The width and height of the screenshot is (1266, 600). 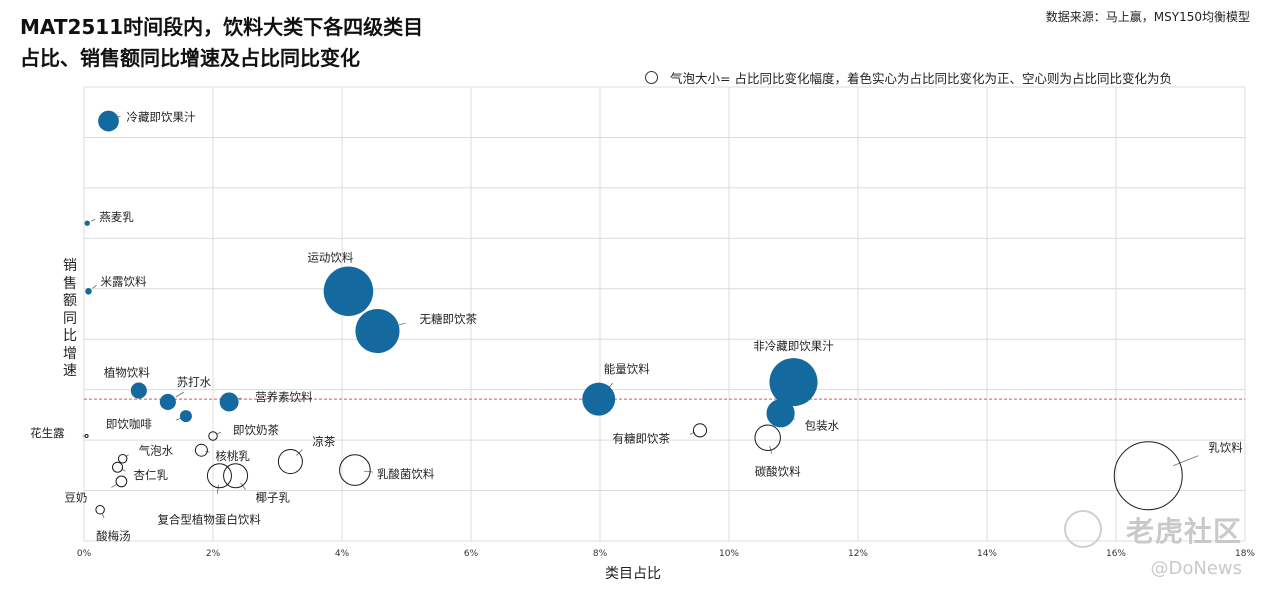 What do you see at coordinates (330, 257) in the screenshot?
I see `bubble-label: 运动饮料` at bounding box center [330, 257].